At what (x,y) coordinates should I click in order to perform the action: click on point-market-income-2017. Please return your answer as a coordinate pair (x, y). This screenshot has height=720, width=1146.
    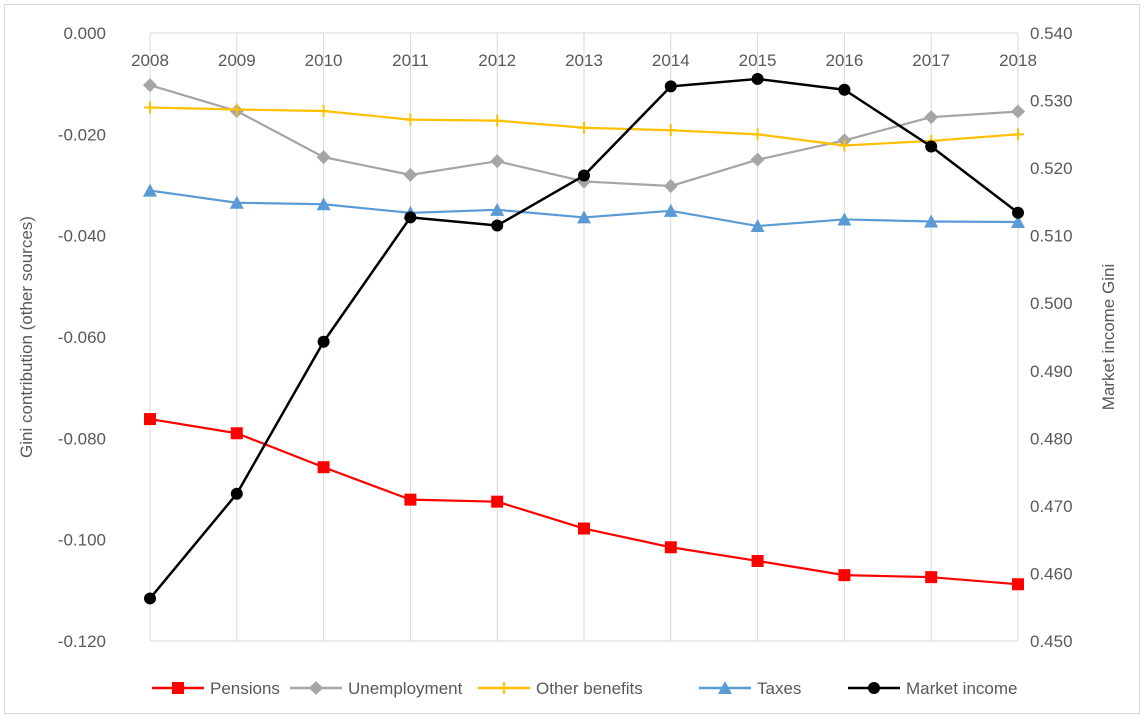
    Looking at the image, I should click on (931, 146).